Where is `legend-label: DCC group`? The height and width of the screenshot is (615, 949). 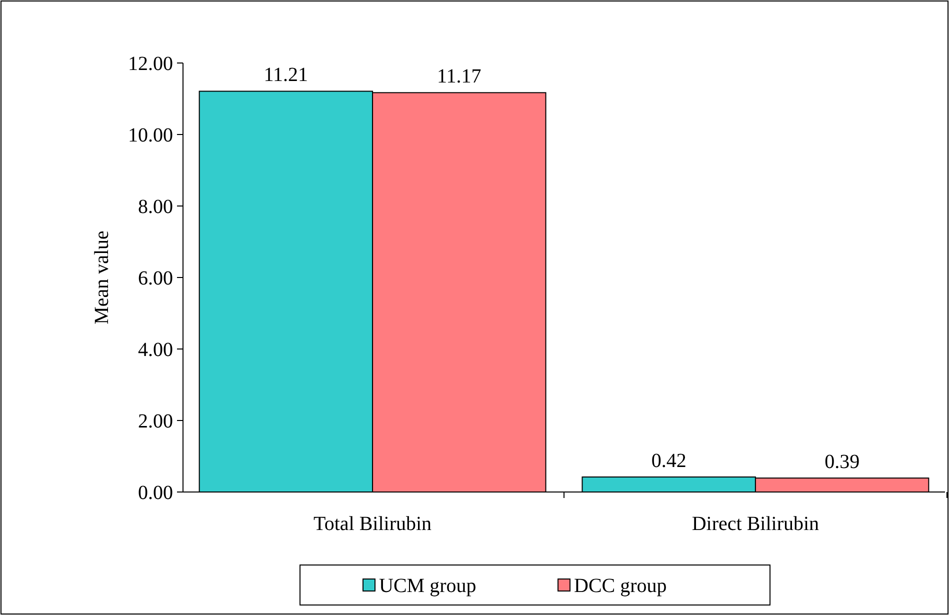
legend-label: DCC group is located at coordinates (620, 586).